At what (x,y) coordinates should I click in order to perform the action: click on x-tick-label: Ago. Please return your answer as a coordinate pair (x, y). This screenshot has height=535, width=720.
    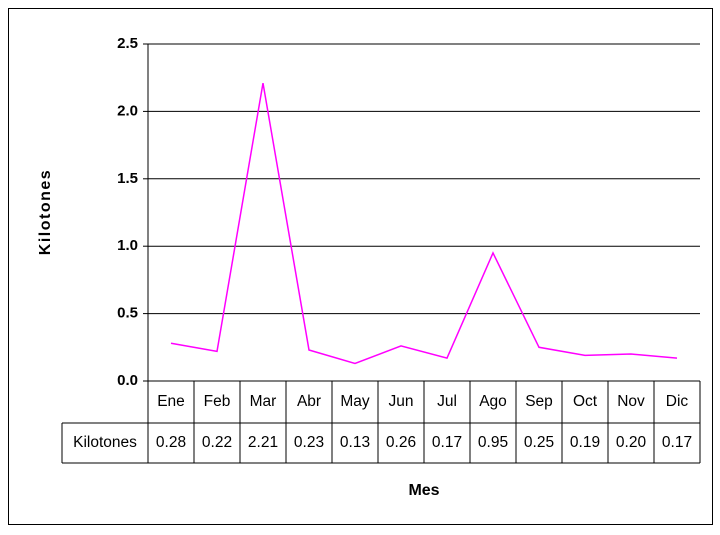
    Looking at the image, I should click on (493, 401).